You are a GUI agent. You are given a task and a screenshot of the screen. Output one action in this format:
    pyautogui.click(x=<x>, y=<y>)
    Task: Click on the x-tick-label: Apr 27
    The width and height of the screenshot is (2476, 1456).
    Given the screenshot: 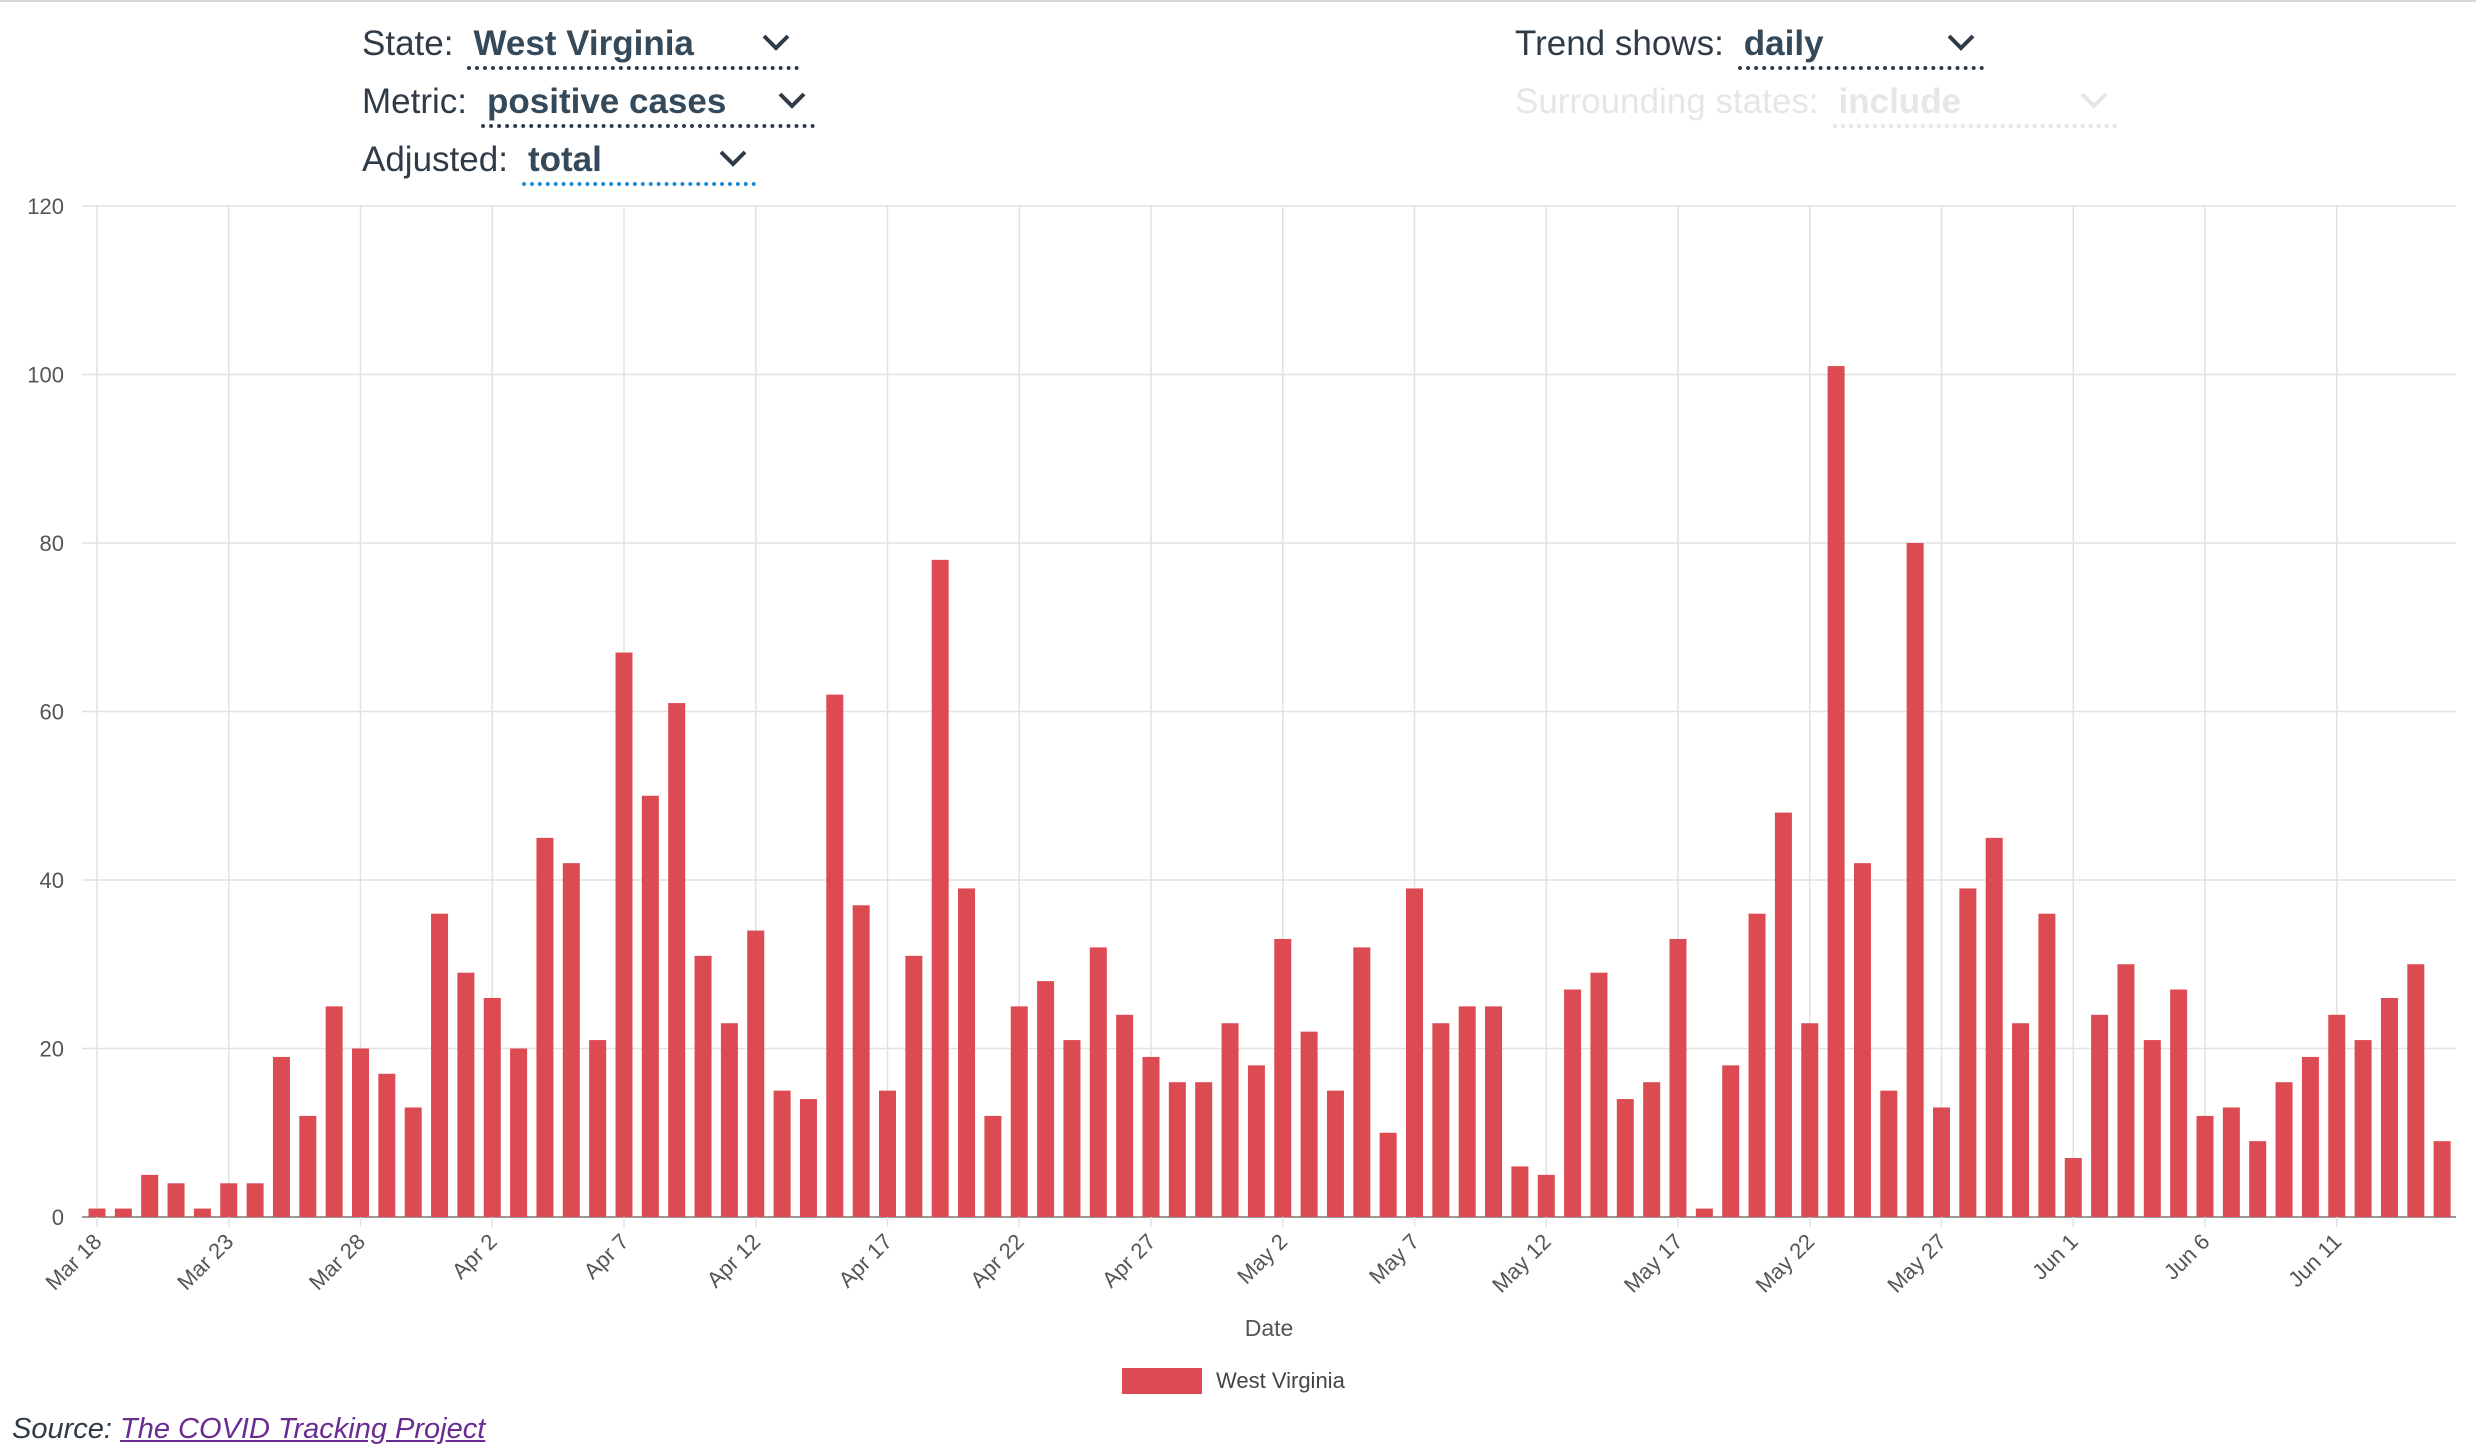 What is the action you would take?
    pyautogui.click(x=1129, y=1261)
    